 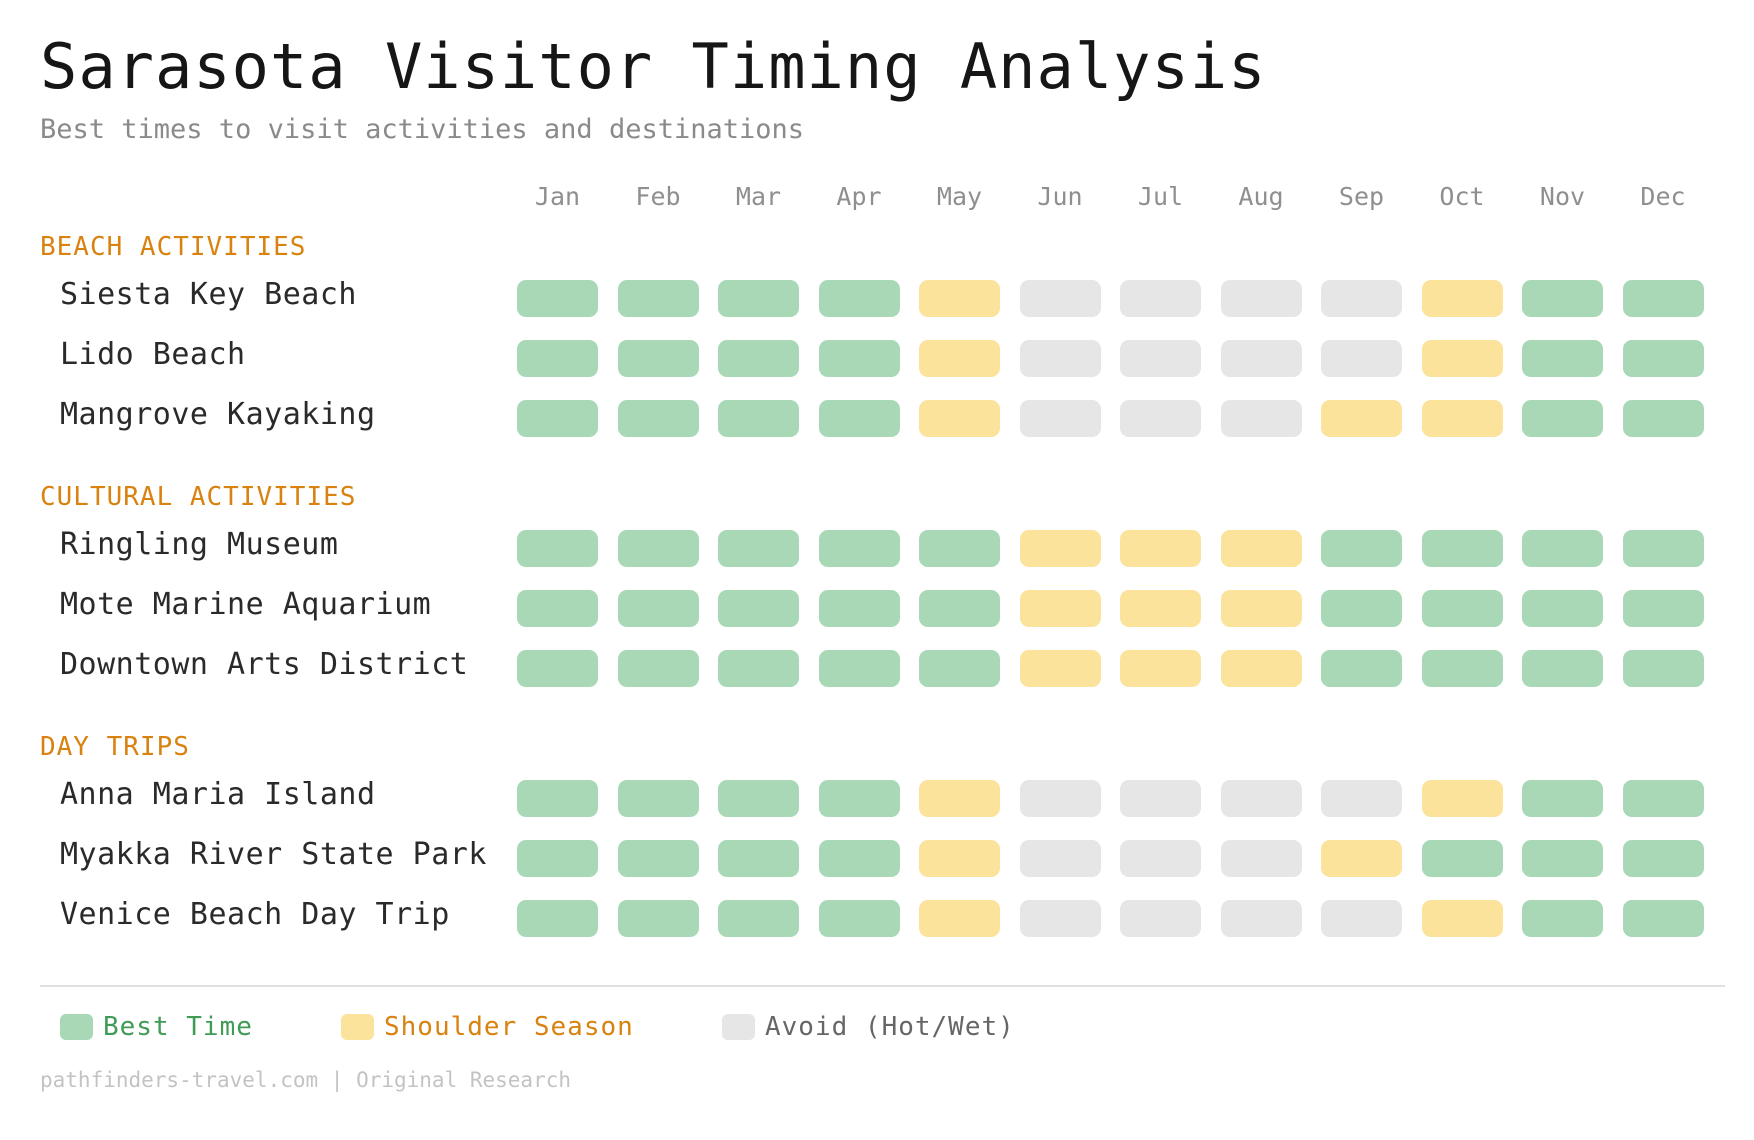 I want to click on month-label-dec: Dec, so click(x=1663, y=196).